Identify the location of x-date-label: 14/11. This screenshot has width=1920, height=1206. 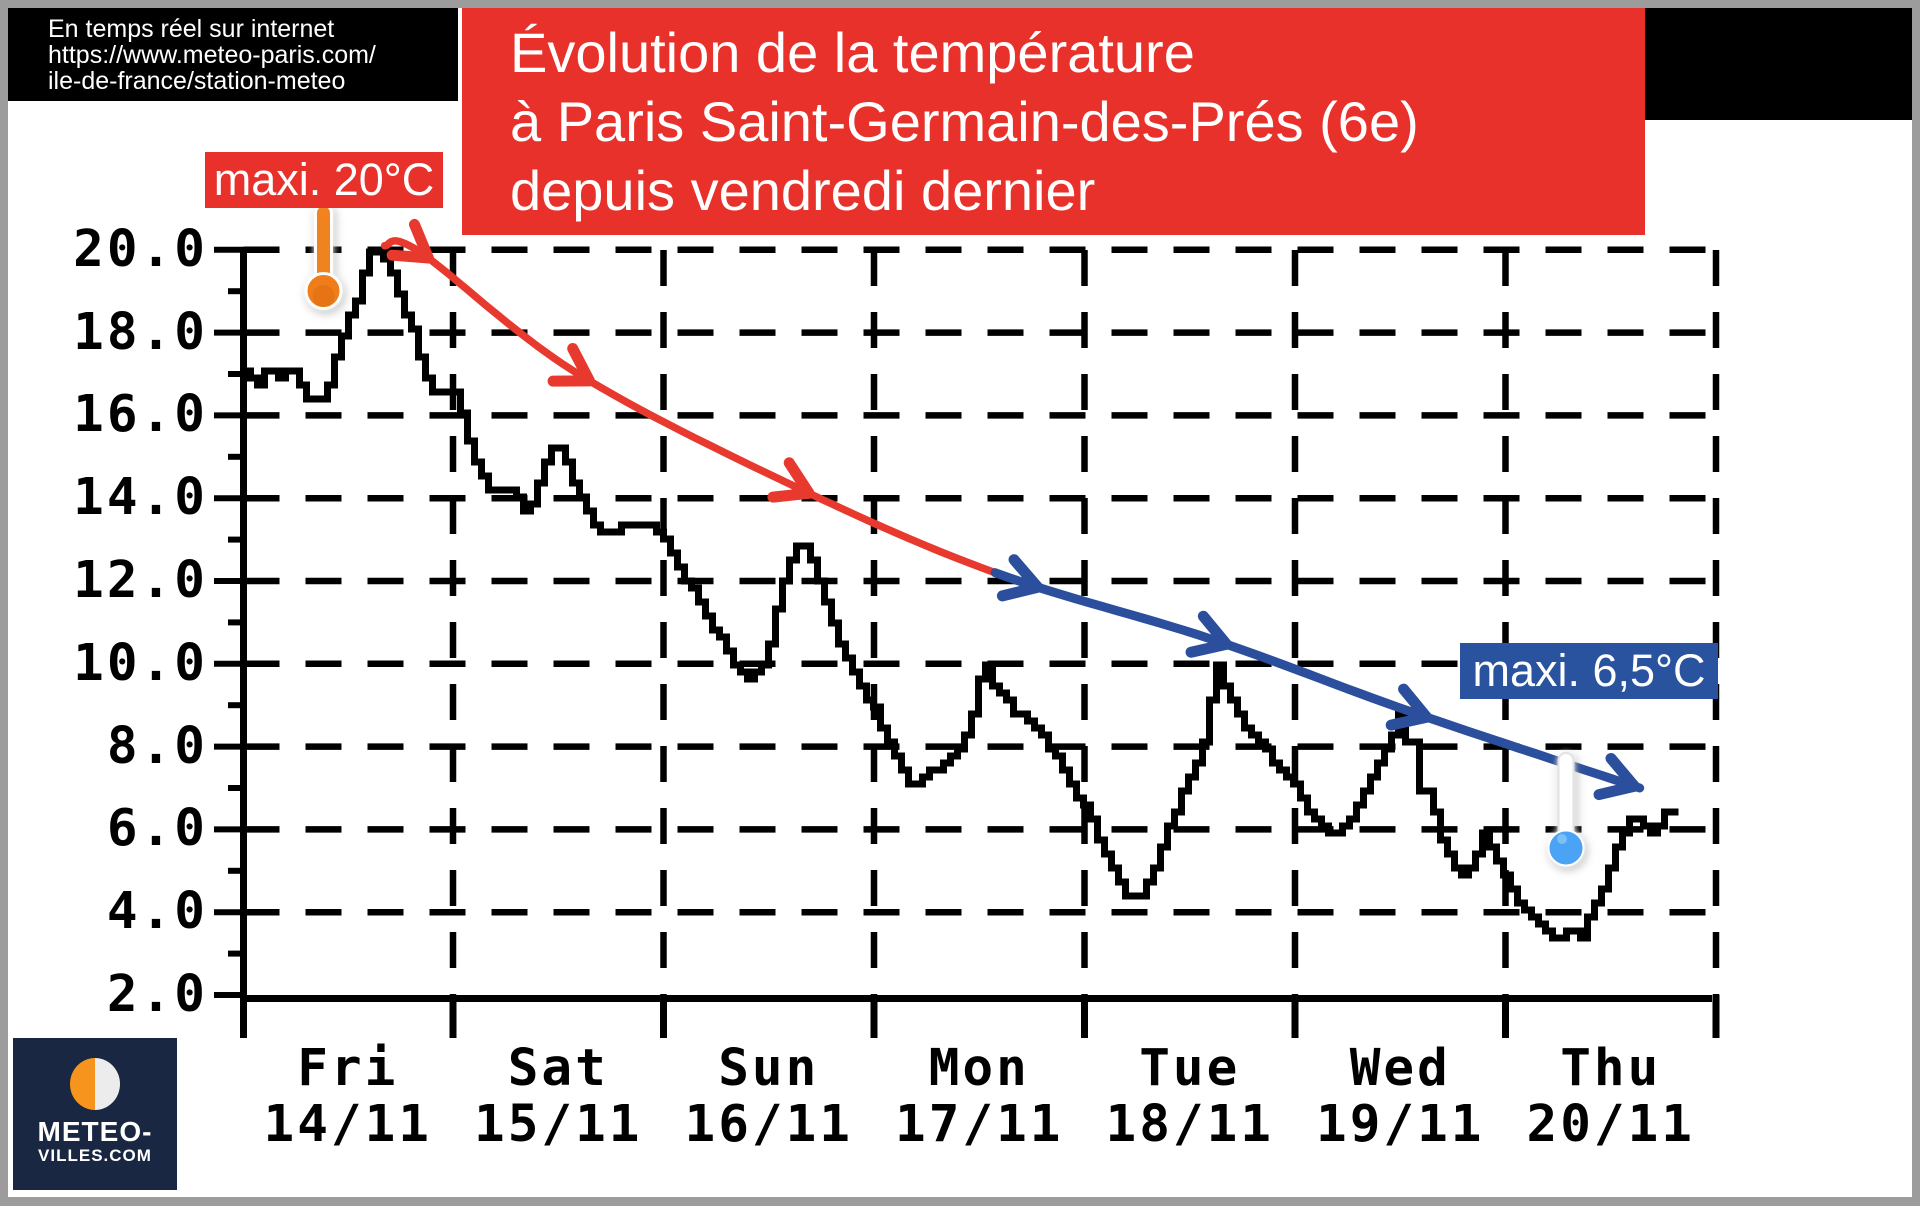
(348, 1124).